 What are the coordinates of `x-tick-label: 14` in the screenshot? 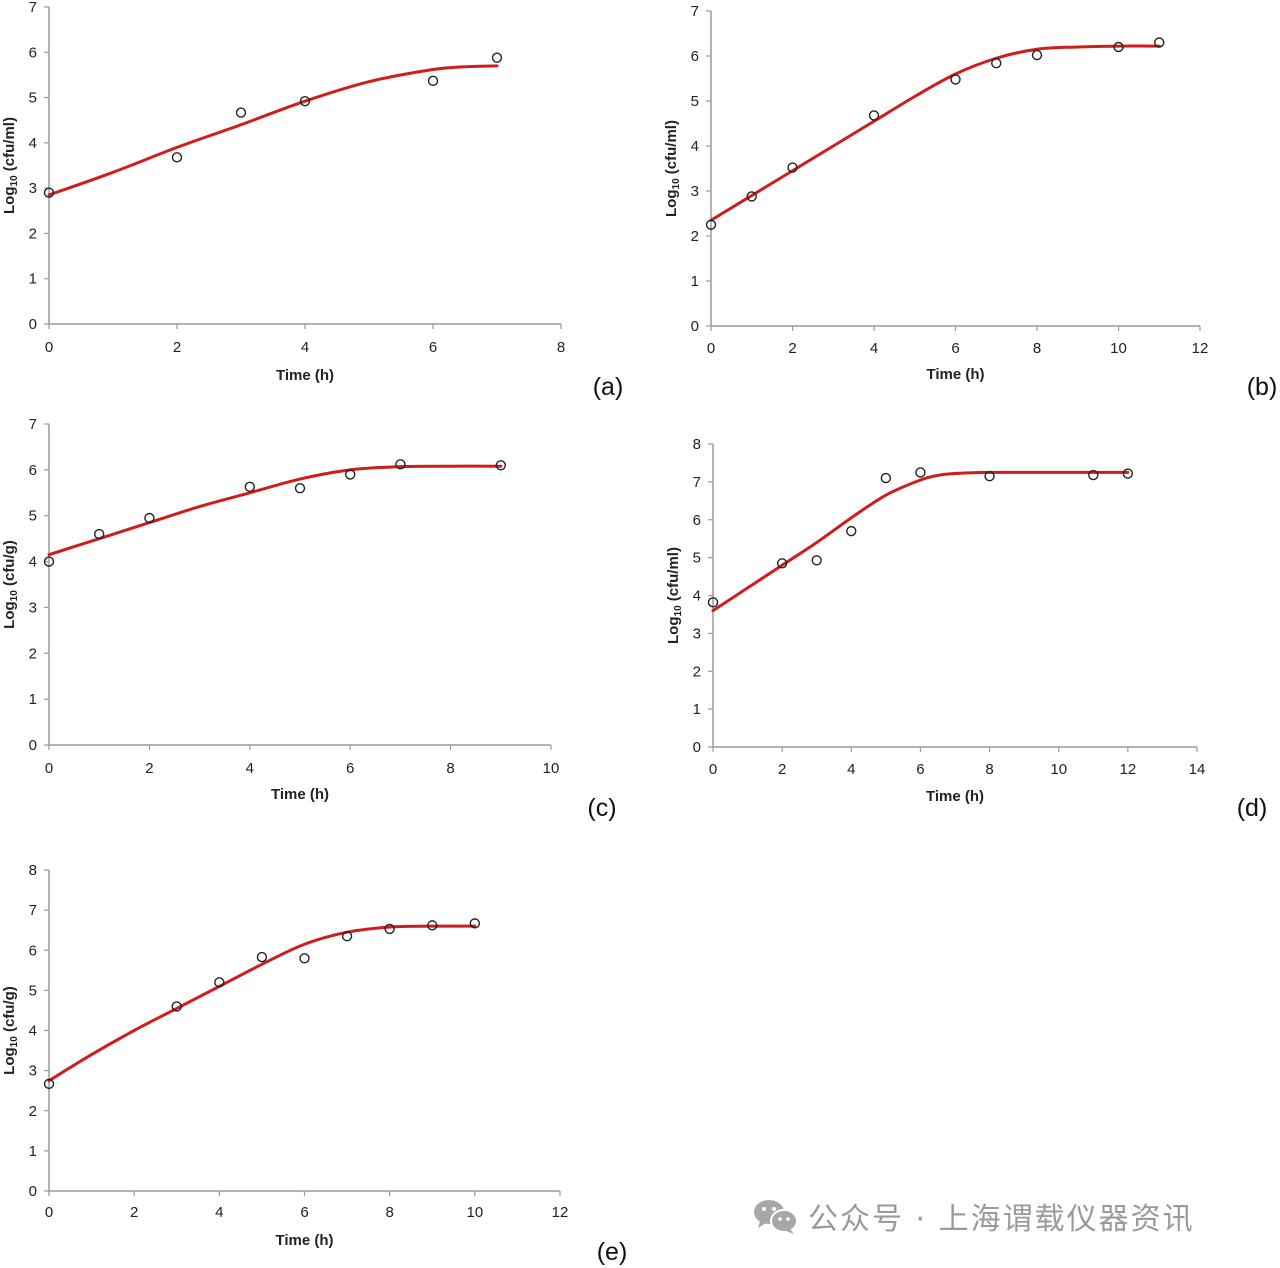 It's located at (1197, 769).